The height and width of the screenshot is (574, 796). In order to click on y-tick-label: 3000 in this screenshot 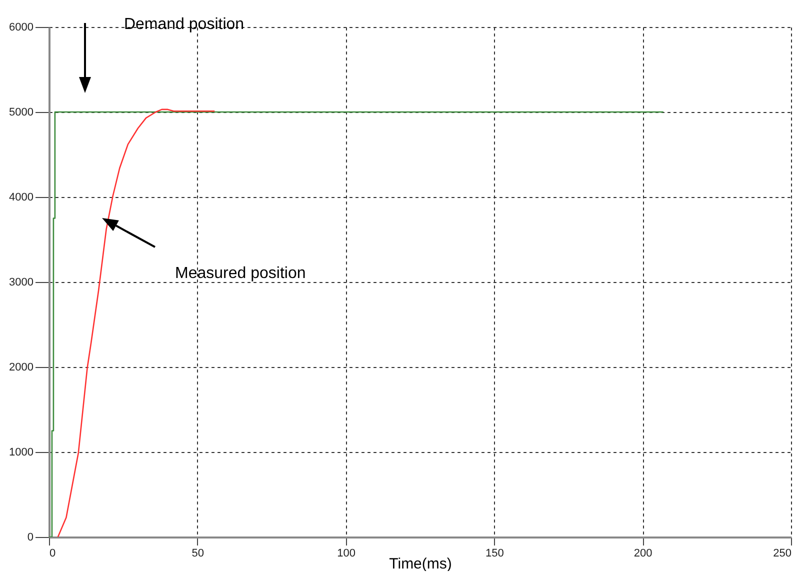, I will do `click(21, 282)`.